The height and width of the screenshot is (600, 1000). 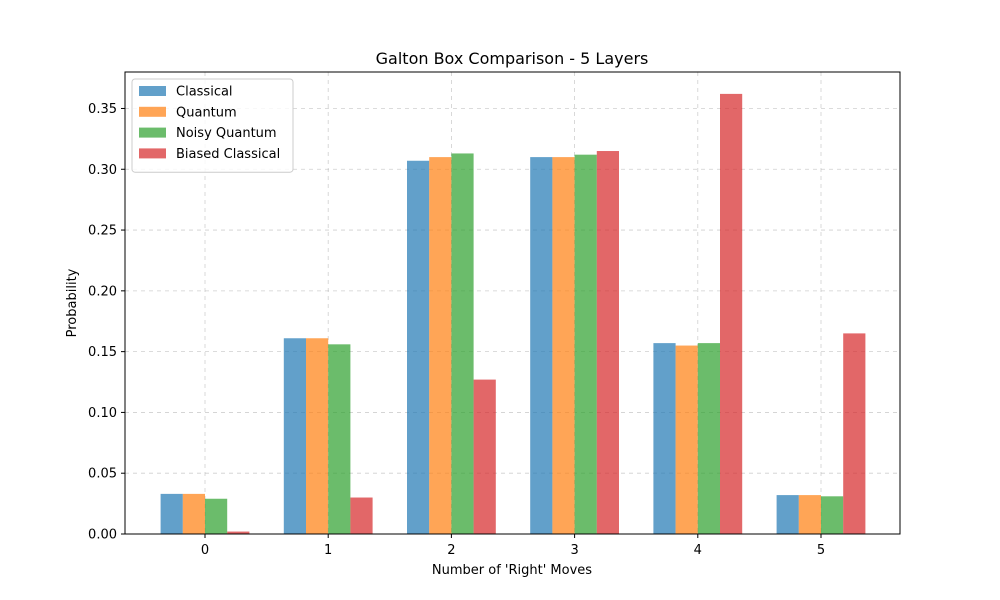 What do you see at coordinates (205, 550) in the screenshot?
I see `x-tick-label: 0` at bounding box center [205, 550].